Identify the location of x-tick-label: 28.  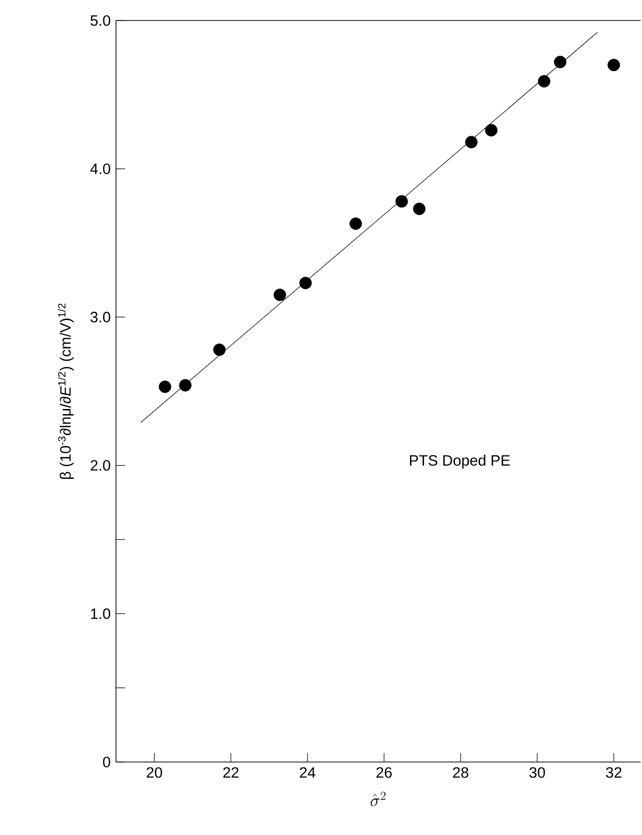
(460, 772).